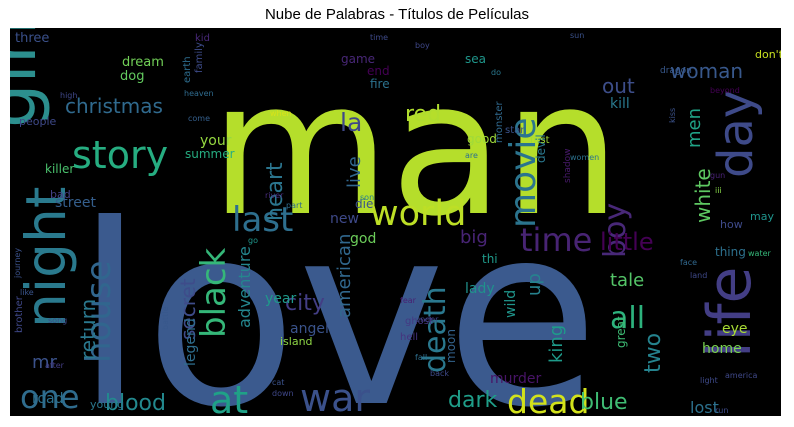 This screenshot has height=427, width=794. What do you see at coordinates (199, 57) in the screenshot?
I see `cloud-word: family` at bounding box center [199, 57].